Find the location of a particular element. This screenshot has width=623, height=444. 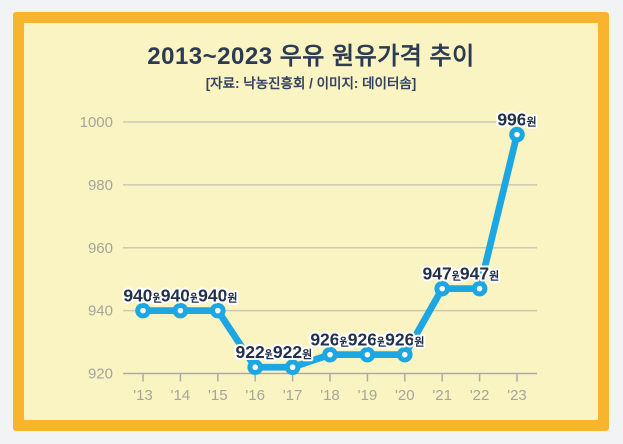

y-axis-label: 980 is located at coordinates (100, 185).